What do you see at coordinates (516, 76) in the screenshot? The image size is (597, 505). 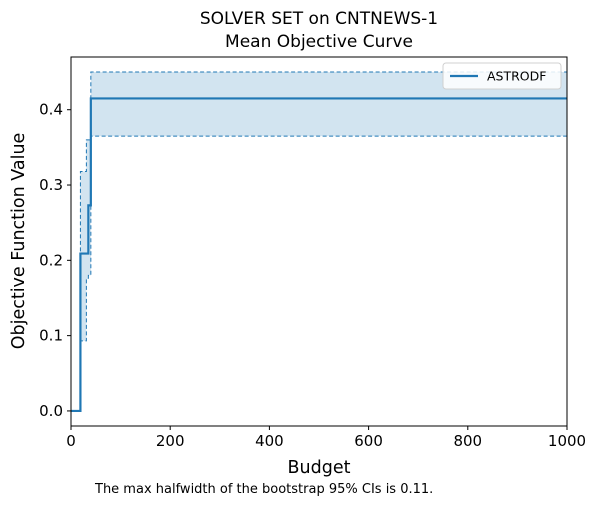 I see `legend-label-astrodf: ASTRODF` at bounding box center [516, 76].